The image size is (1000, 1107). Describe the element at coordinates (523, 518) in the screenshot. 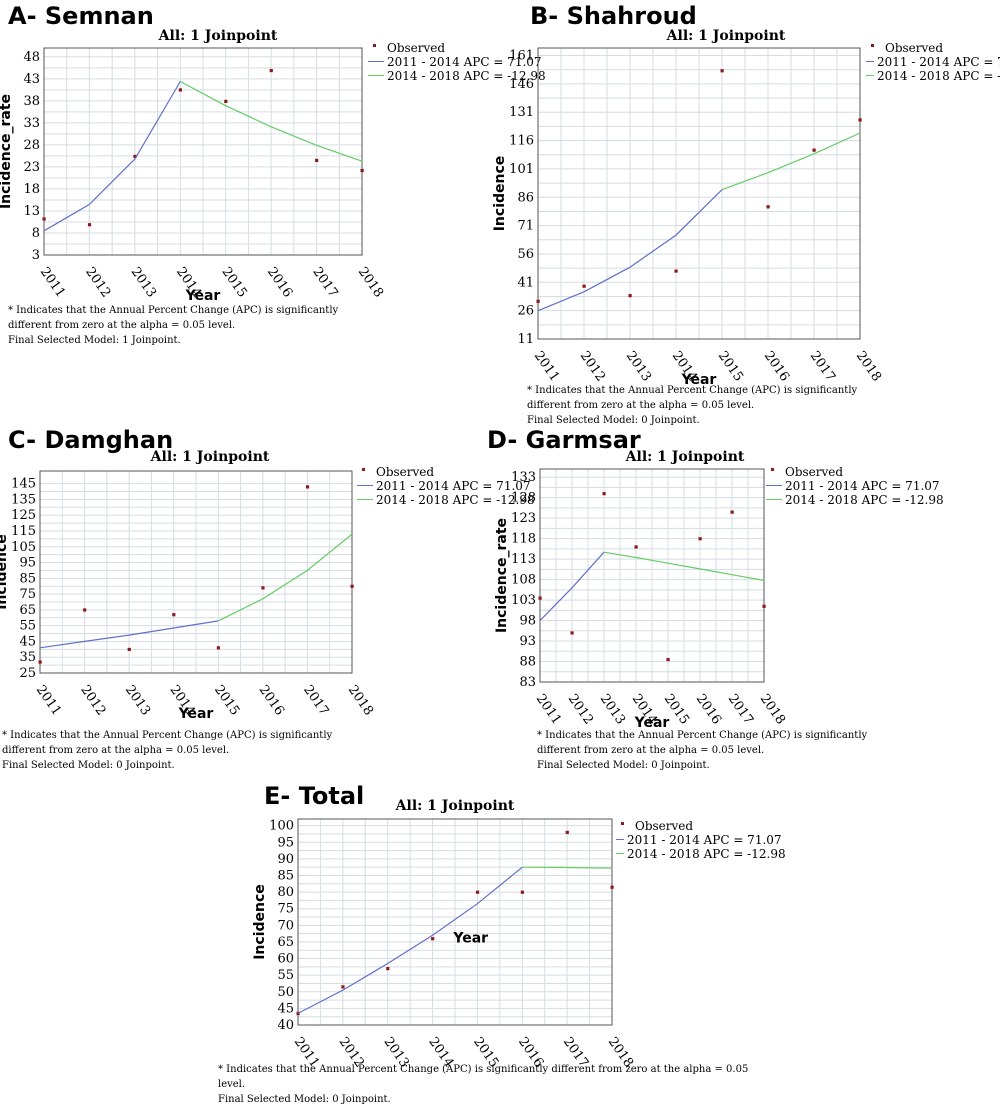

I see `y-tick-label: 123` at that location.